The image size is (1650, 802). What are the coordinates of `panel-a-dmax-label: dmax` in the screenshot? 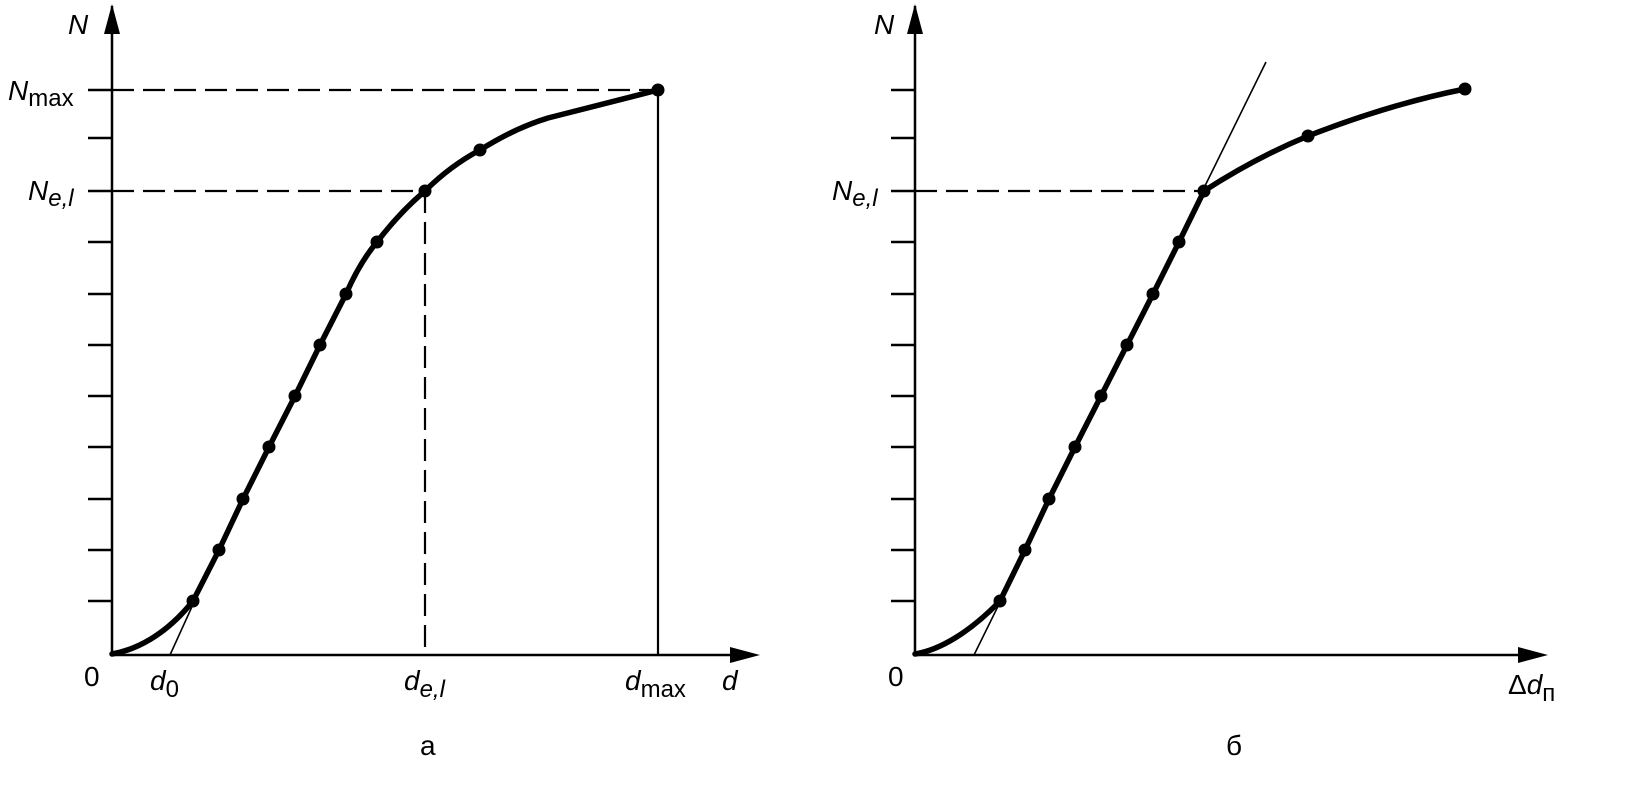 It's located at (655, 684).